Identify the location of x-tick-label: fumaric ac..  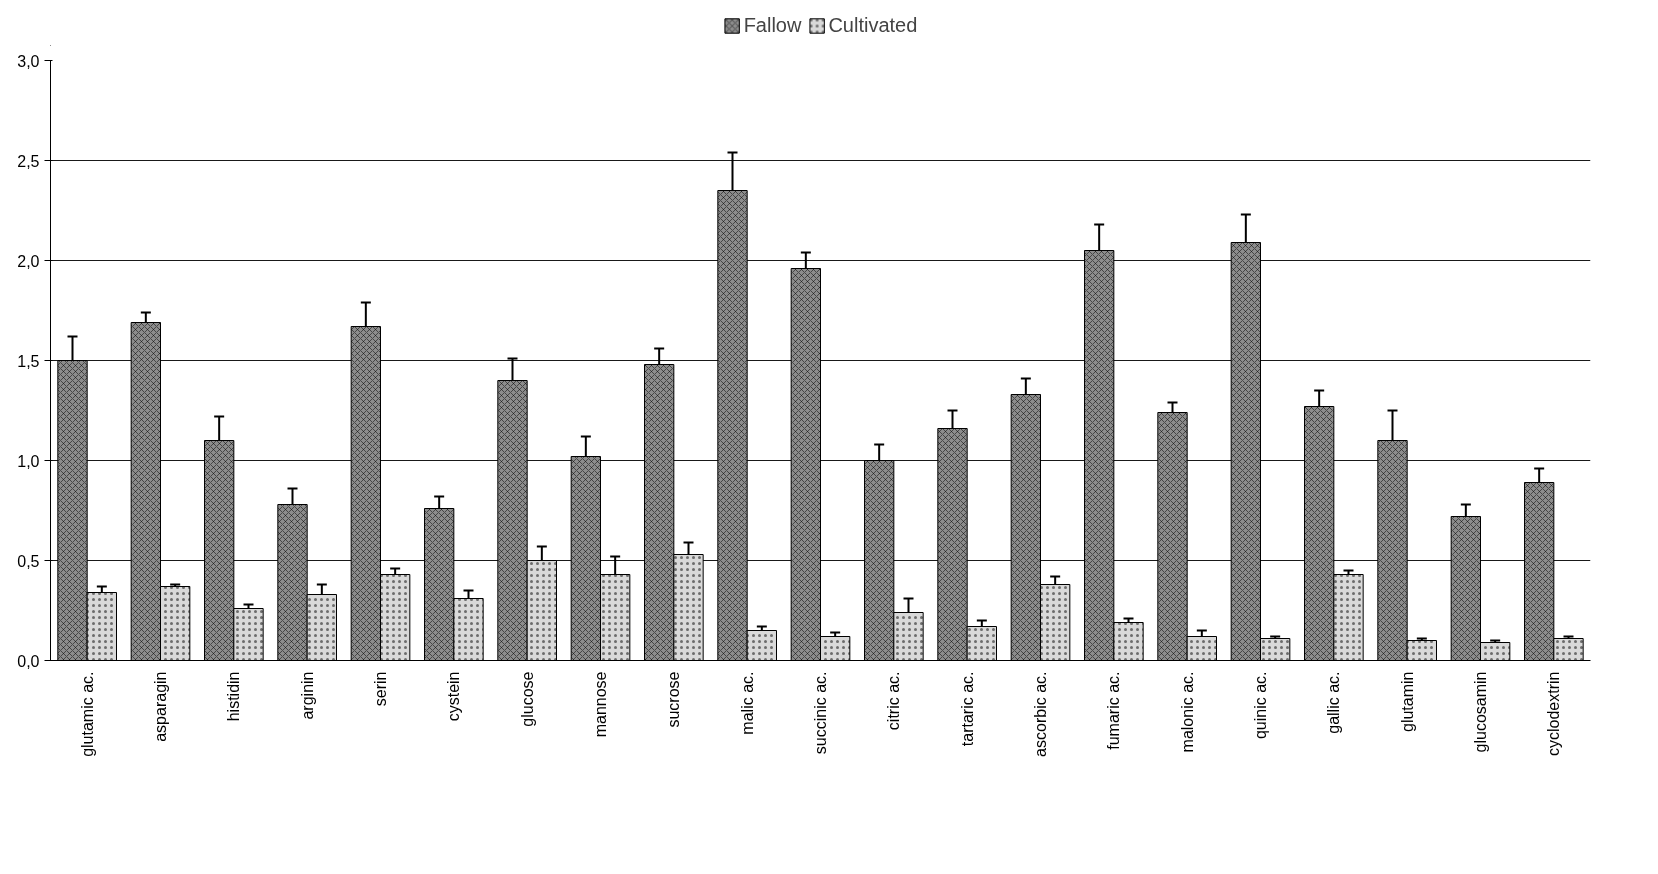
(1114, 710).